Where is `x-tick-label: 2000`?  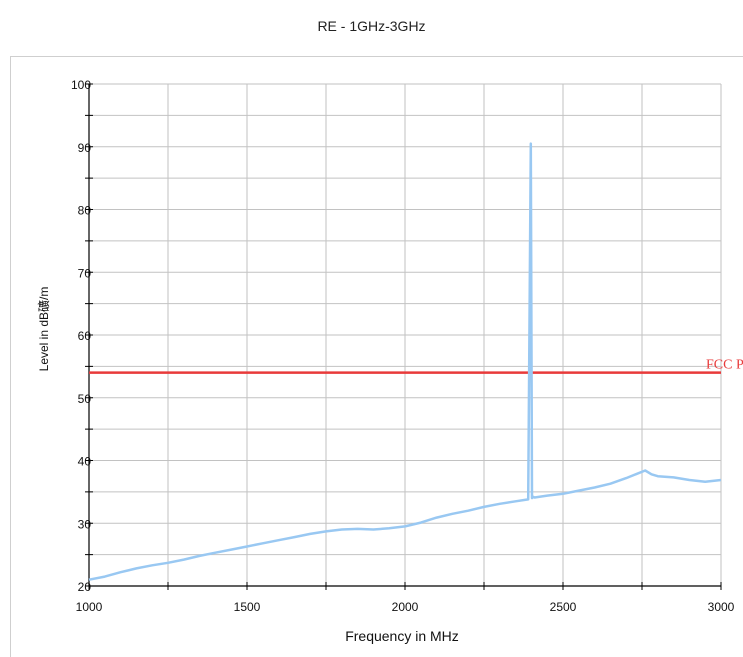 x-tick-label: 2000 is located at coordinates (405, 607).